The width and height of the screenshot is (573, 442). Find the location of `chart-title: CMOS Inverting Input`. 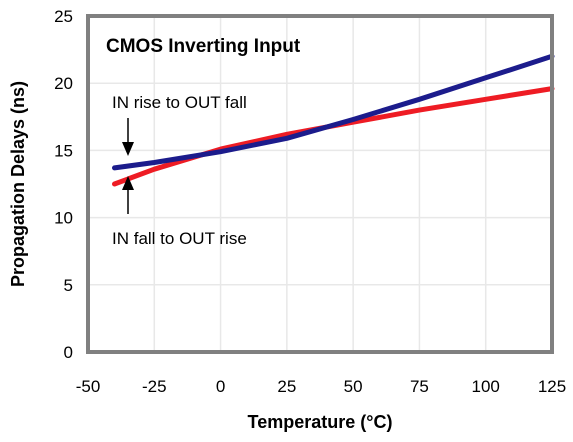

chart-title: CMOS Inverting Input is located at coordinates (203, 46).